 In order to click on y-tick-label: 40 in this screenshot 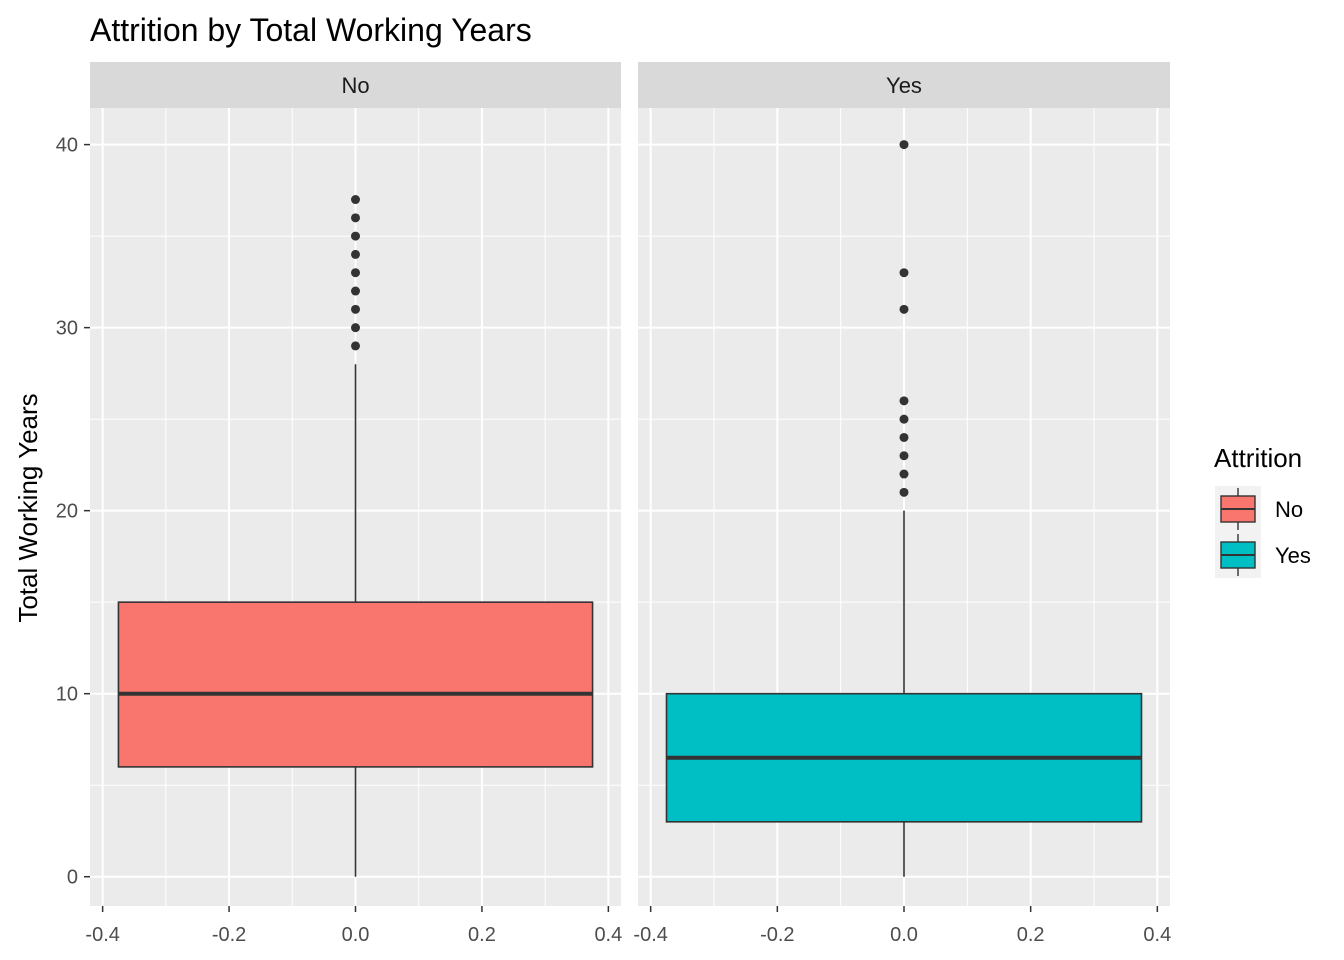, I will do `click(67, 146)`.